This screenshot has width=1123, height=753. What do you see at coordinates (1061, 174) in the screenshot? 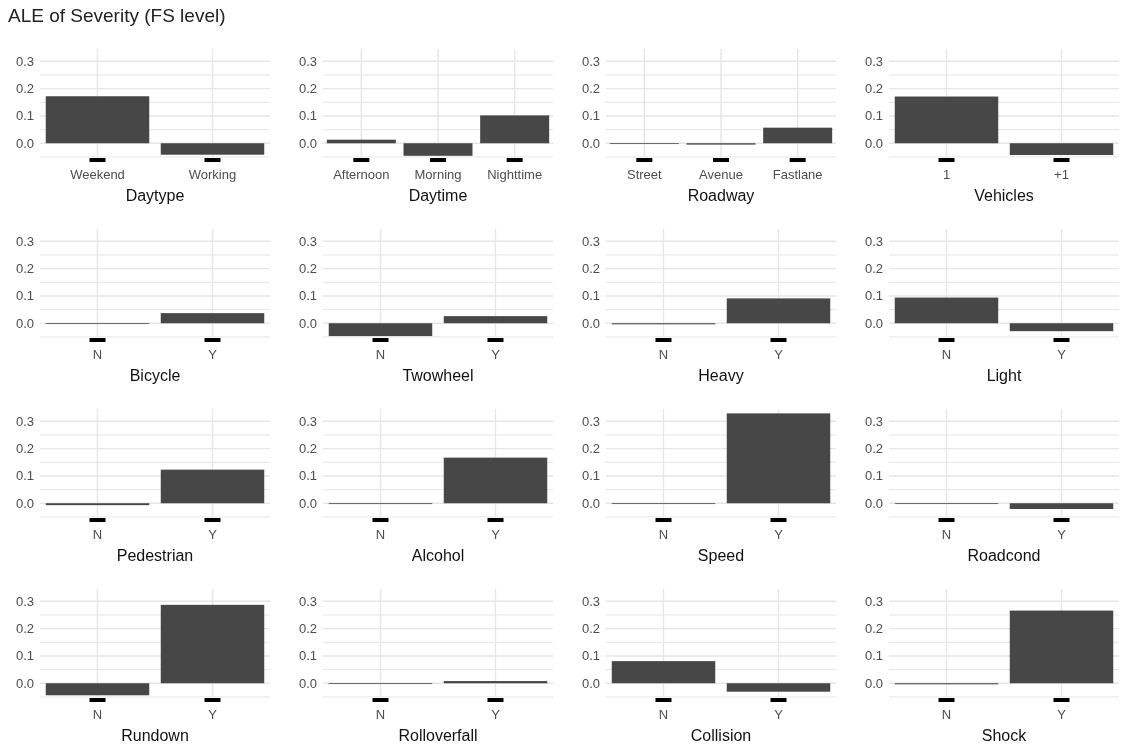
I see `x-tick-label: +1` at bounding box center [1061, 174].